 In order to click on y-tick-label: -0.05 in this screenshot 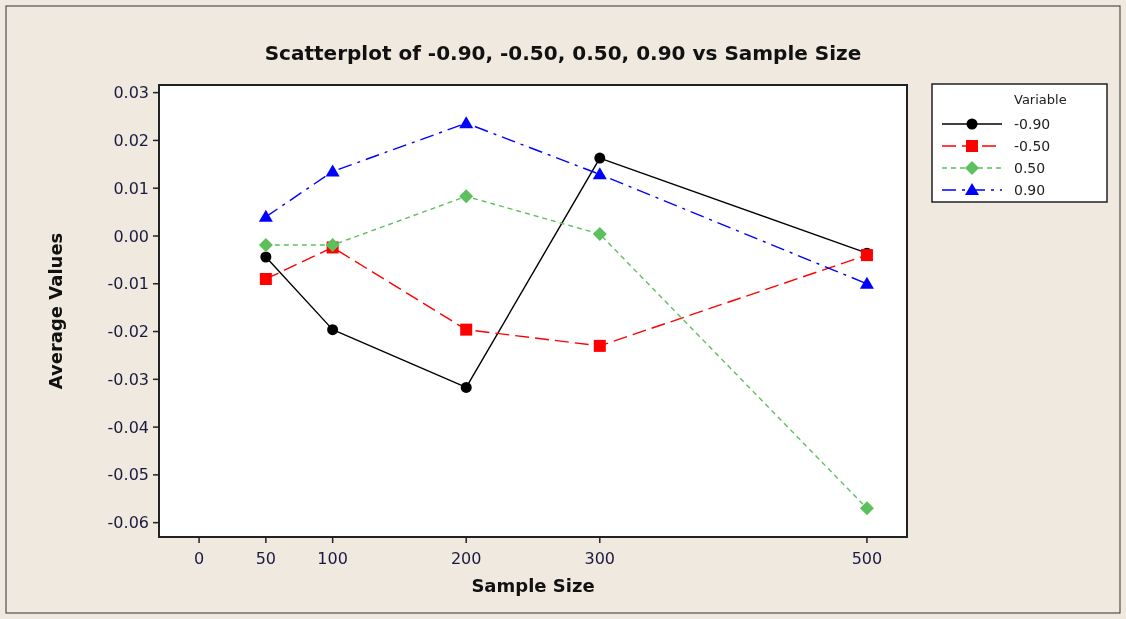, I will do `click(128, 475)`.